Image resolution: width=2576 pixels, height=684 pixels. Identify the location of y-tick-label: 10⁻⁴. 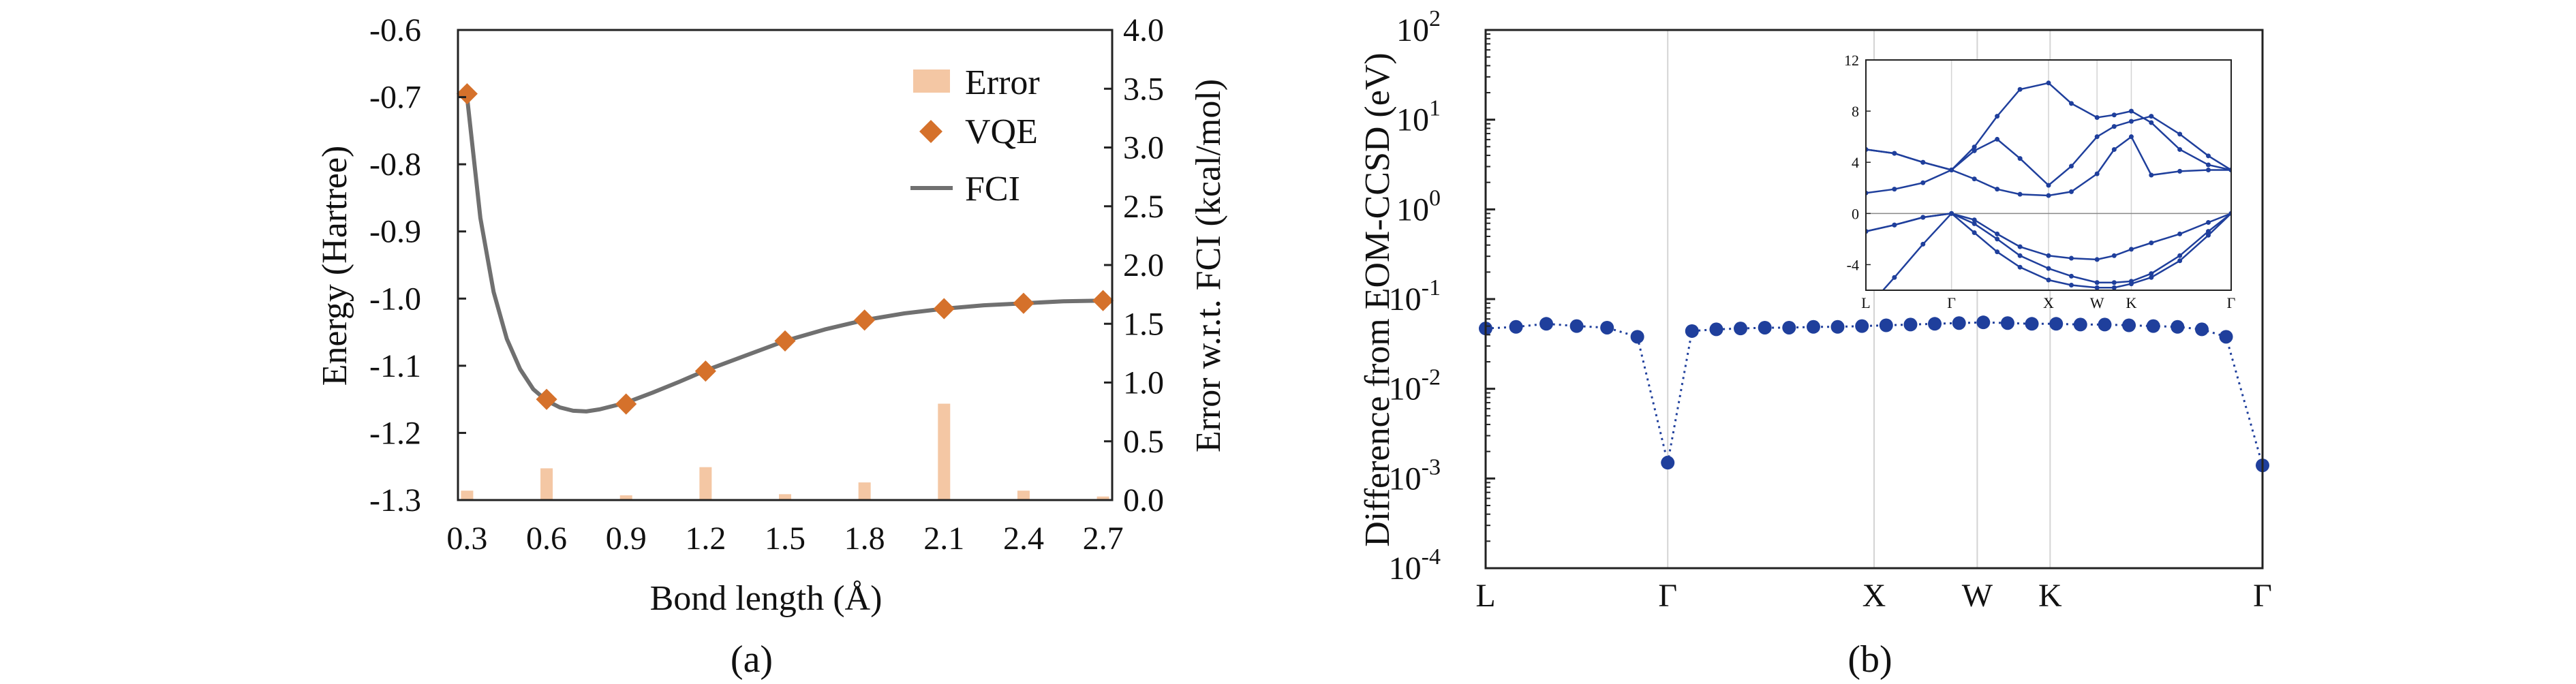
(1415, 565).